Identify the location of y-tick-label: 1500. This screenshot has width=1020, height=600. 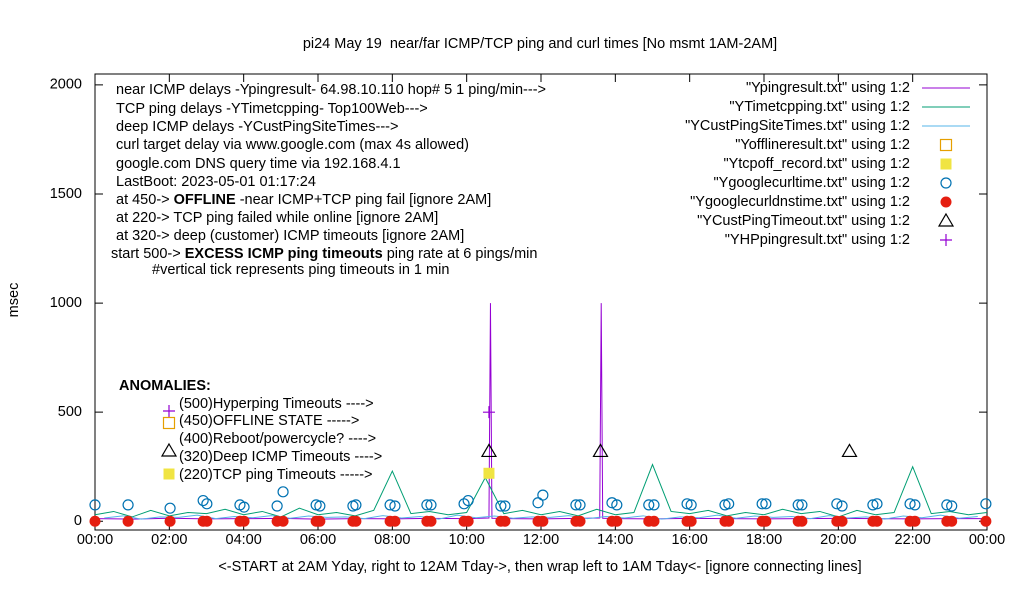
(66, 194).